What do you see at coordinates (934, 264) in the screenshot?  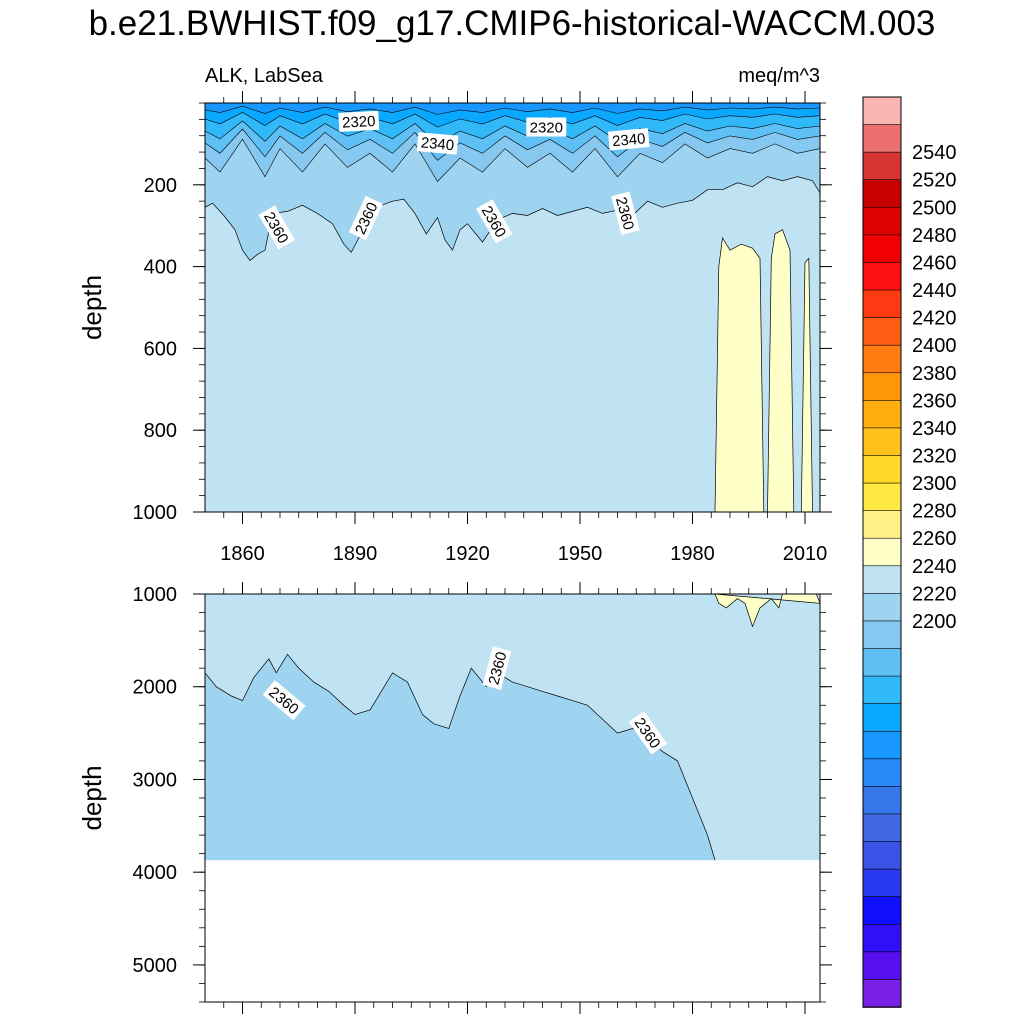 I see `colorbar-label: 2460` at bounding box center [934, 264].